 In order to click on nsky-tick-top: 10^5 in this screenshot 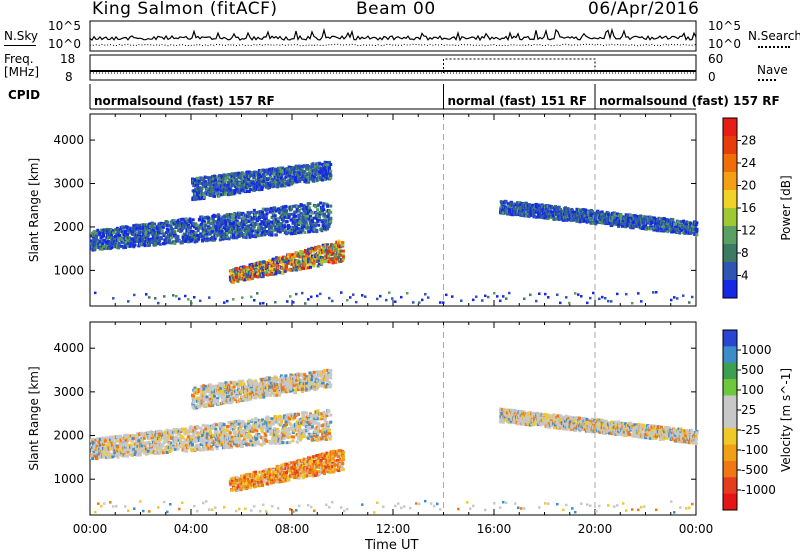, I will do `click(64, 26)`.